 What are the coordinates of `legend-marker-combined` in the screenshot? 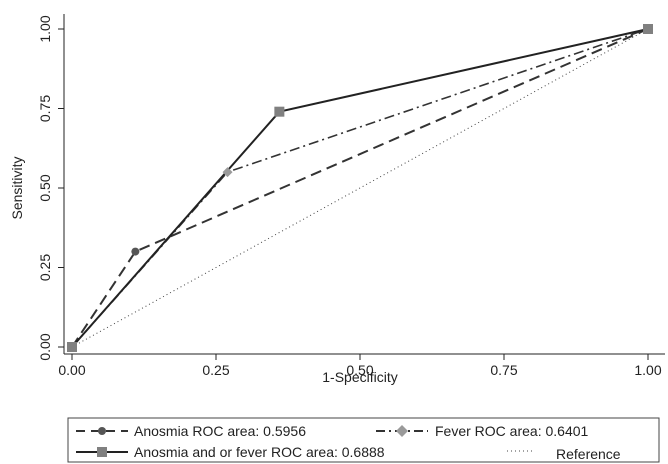 It's located at (102, 452).